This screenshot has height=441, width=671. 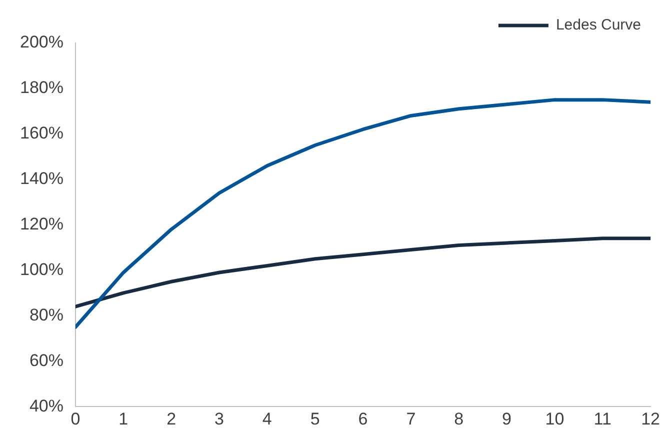 I want to click on x-tick-label: 6, so click(x=363, y=418).